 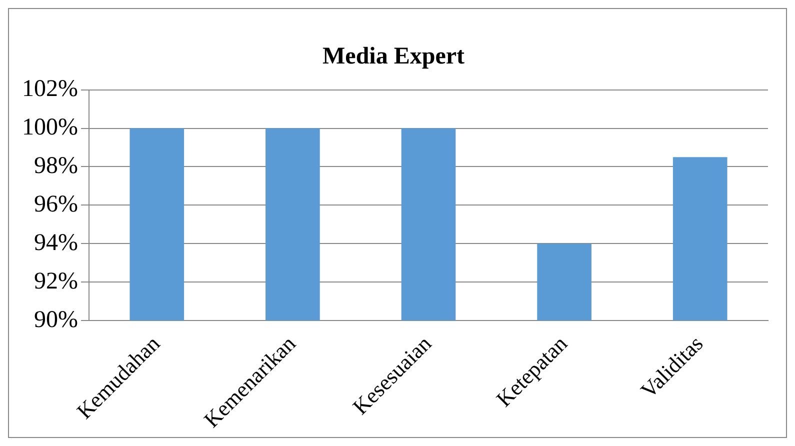 I want to click on chart-title: Media Expert, so click(x=393, y=57).